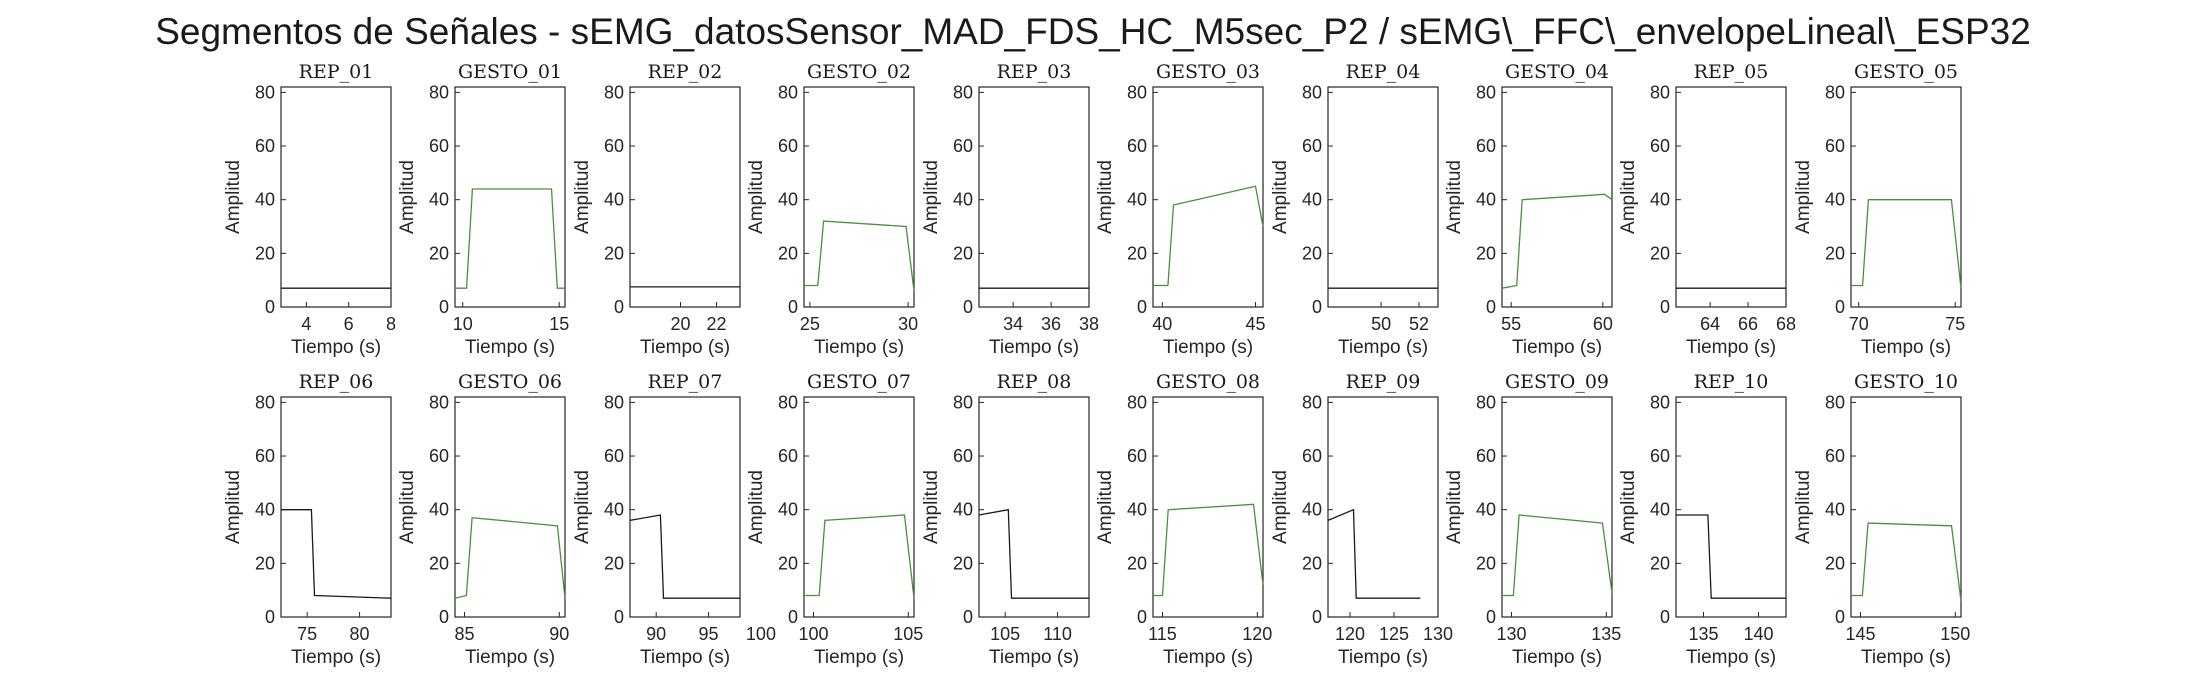 Image resolution: width=2187 pixels, height=688 pixels. What do you see at coordinates (1955, 324) in the screenshot?
I see `x-tick-label: 75` at bounding box center [1955, 324].